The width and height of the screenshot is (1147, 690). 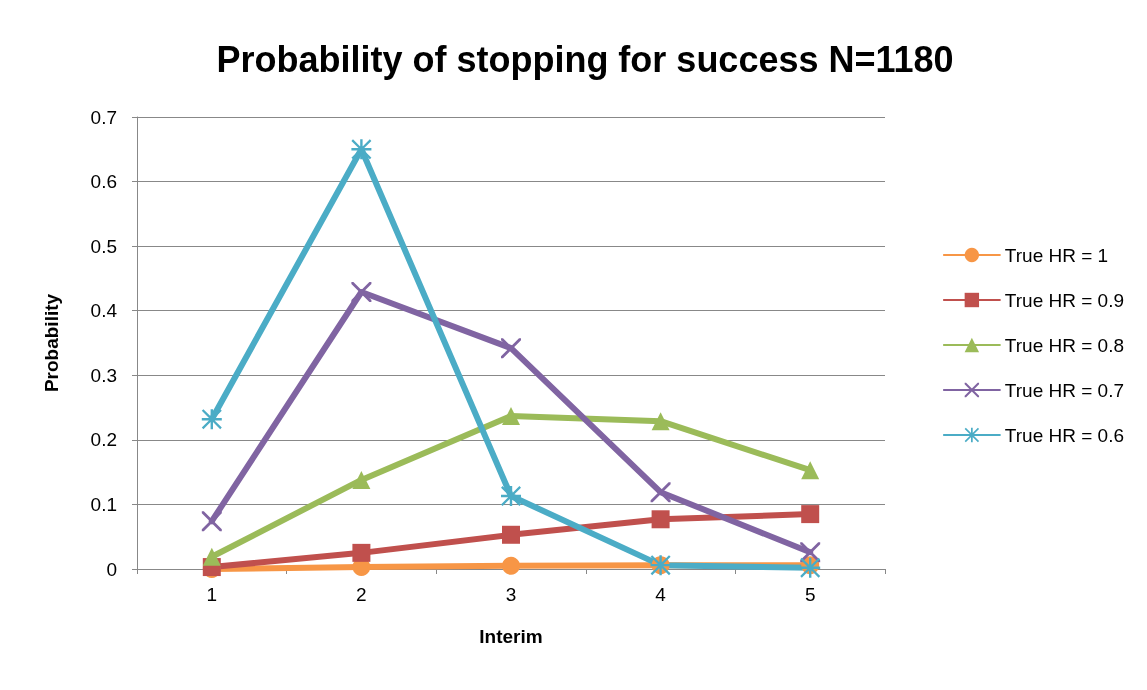 What do you see at coordinates (51, 343) in the screenshot?
I see `y-axis-title: Probability` at bounding box center [51, 343].